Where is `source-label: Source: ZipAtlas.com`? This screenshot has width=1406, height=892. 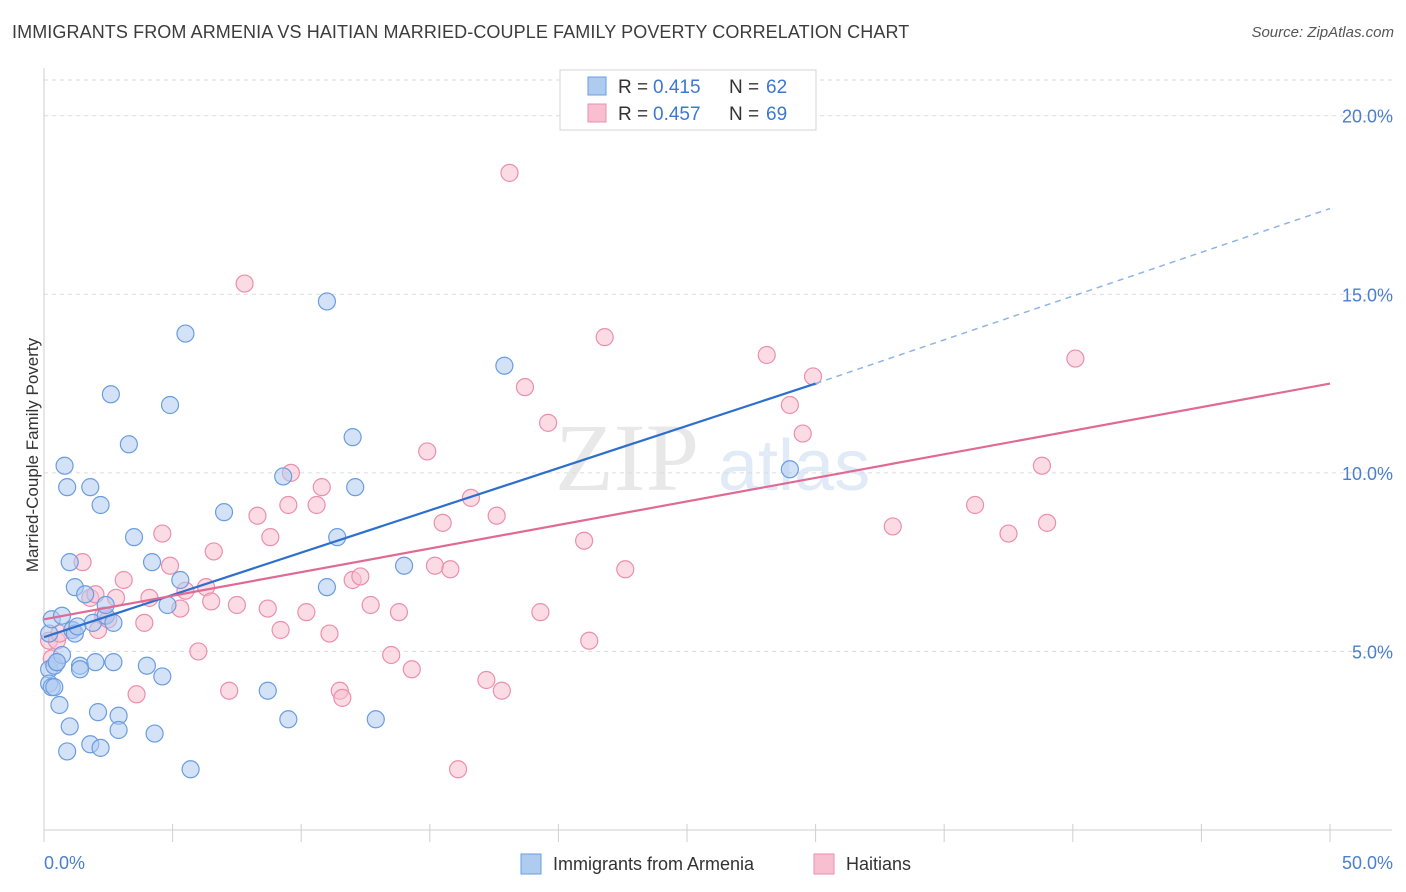 source-label: Source: ZipAtlas.com is located at coordinates (1322, 32).